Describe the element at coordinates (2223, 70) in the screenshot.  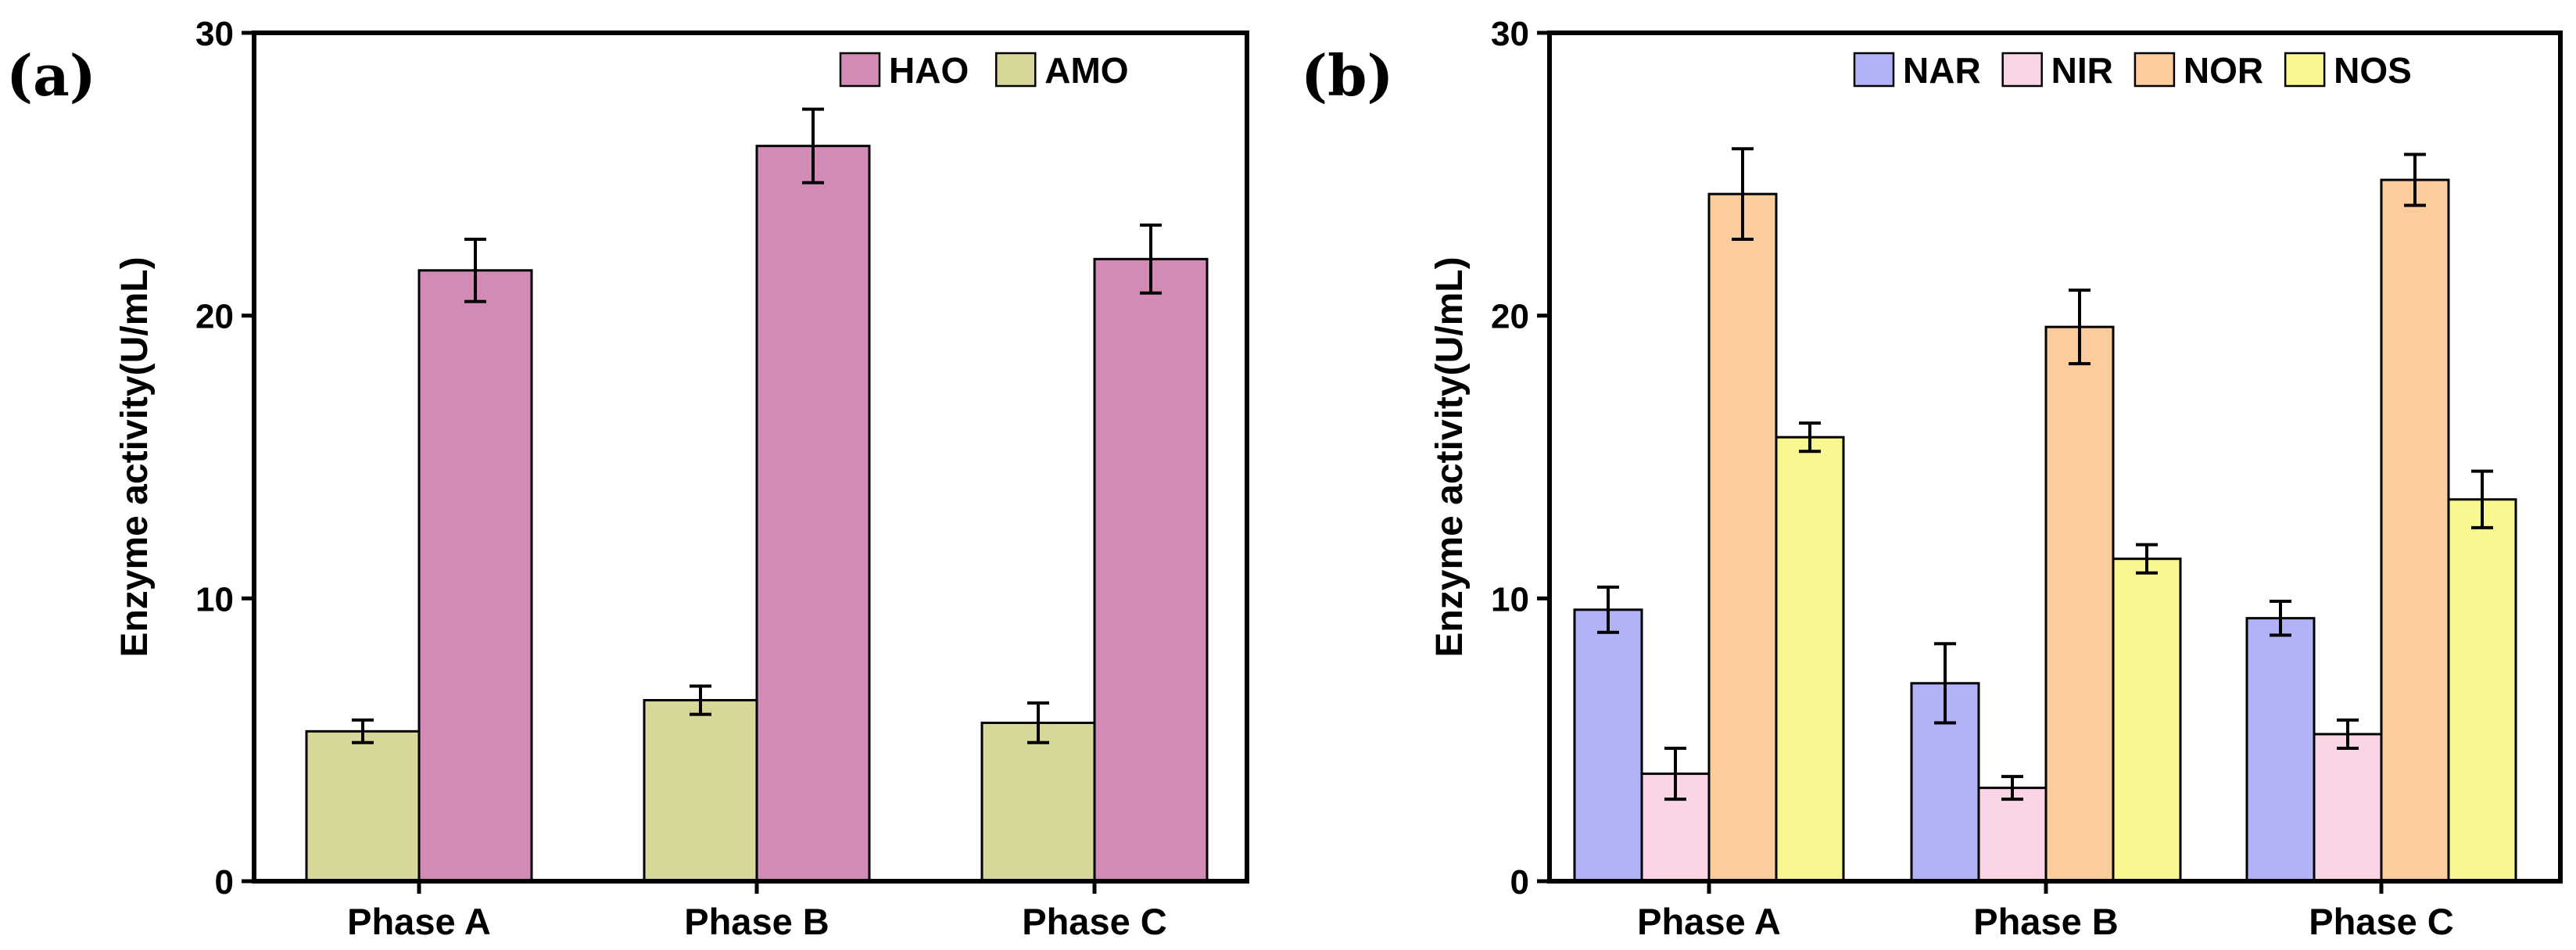
I see `legend-label-nor: NOR` at that location.